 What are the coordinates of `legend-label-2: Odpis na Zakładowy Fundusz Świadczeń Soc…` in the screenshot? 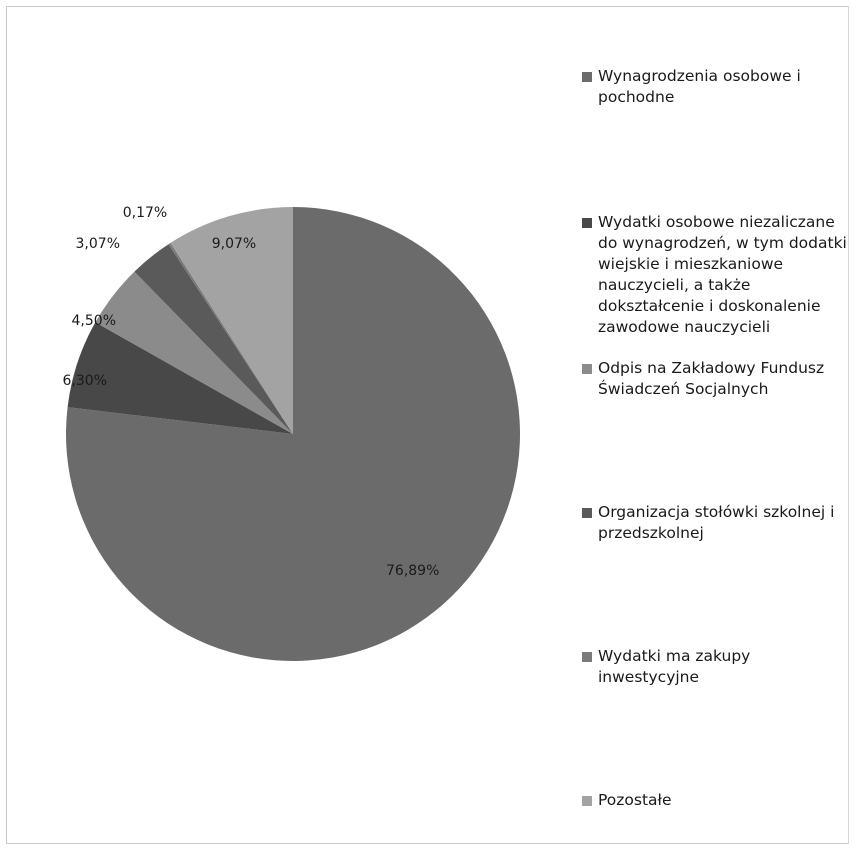 It's located at (711, 378).